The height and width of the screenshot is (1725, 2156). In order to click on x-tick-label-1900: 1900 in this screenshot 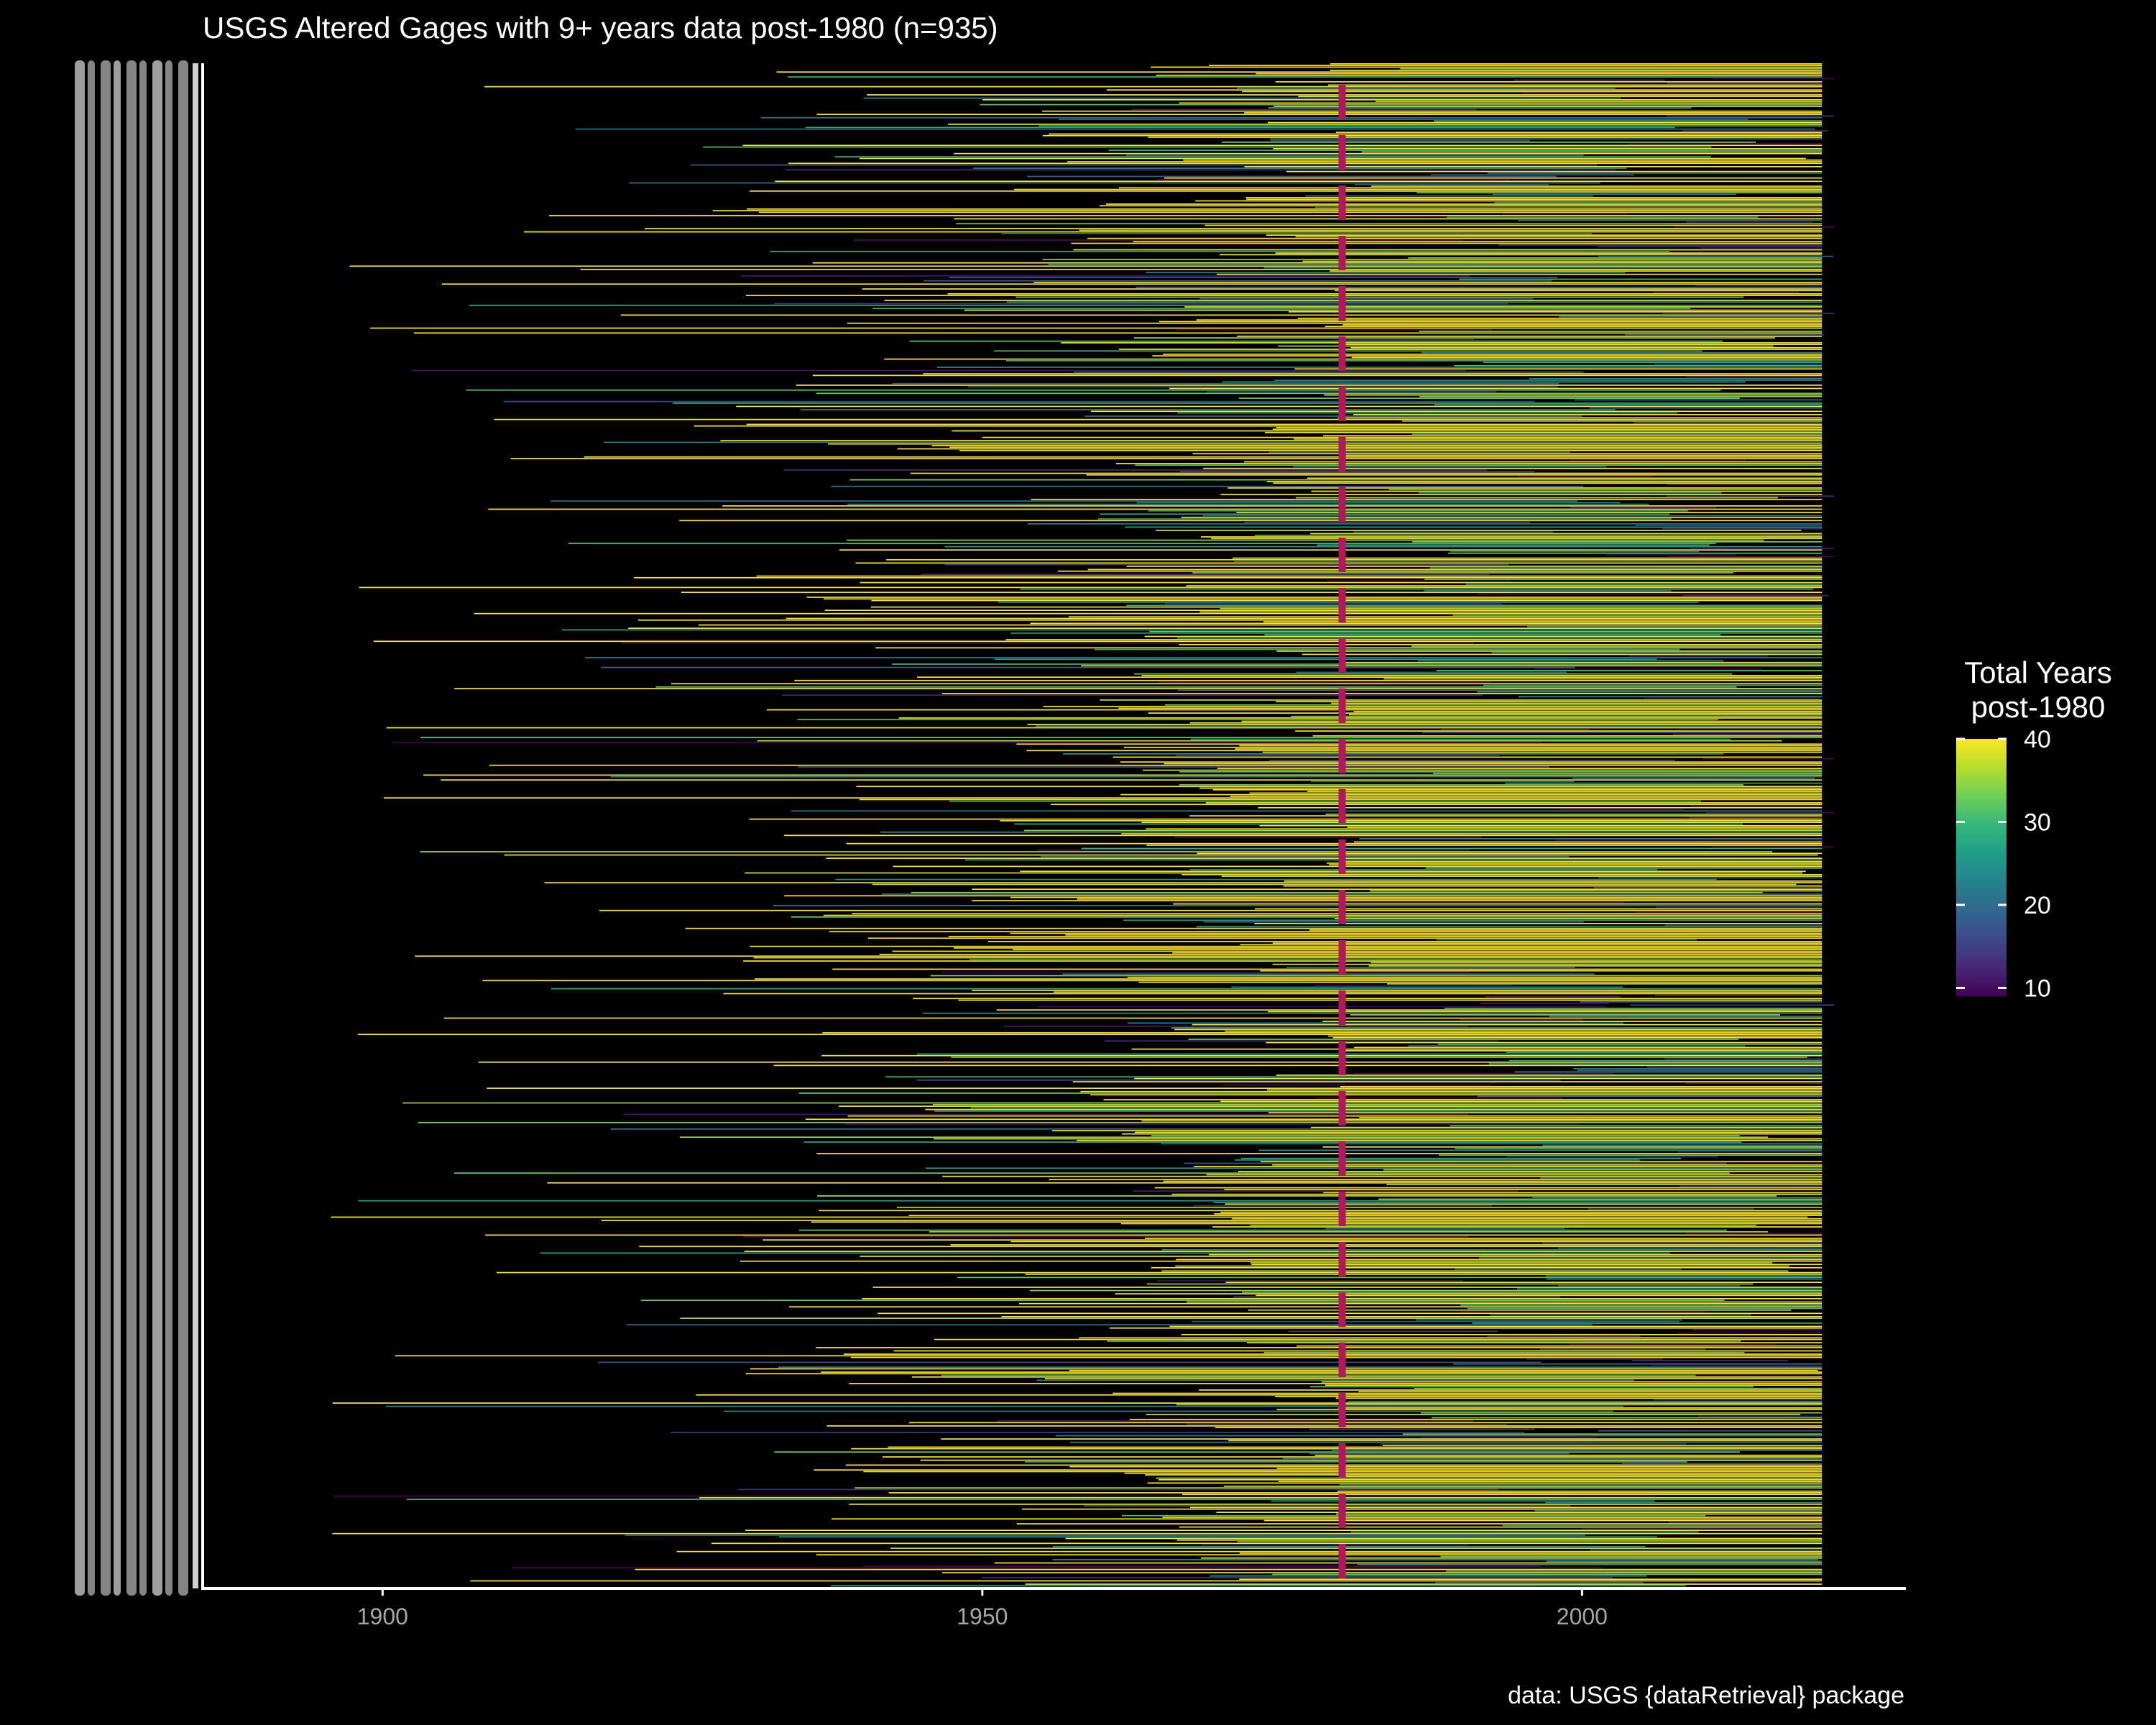, I will do `click(382, 1616)`.